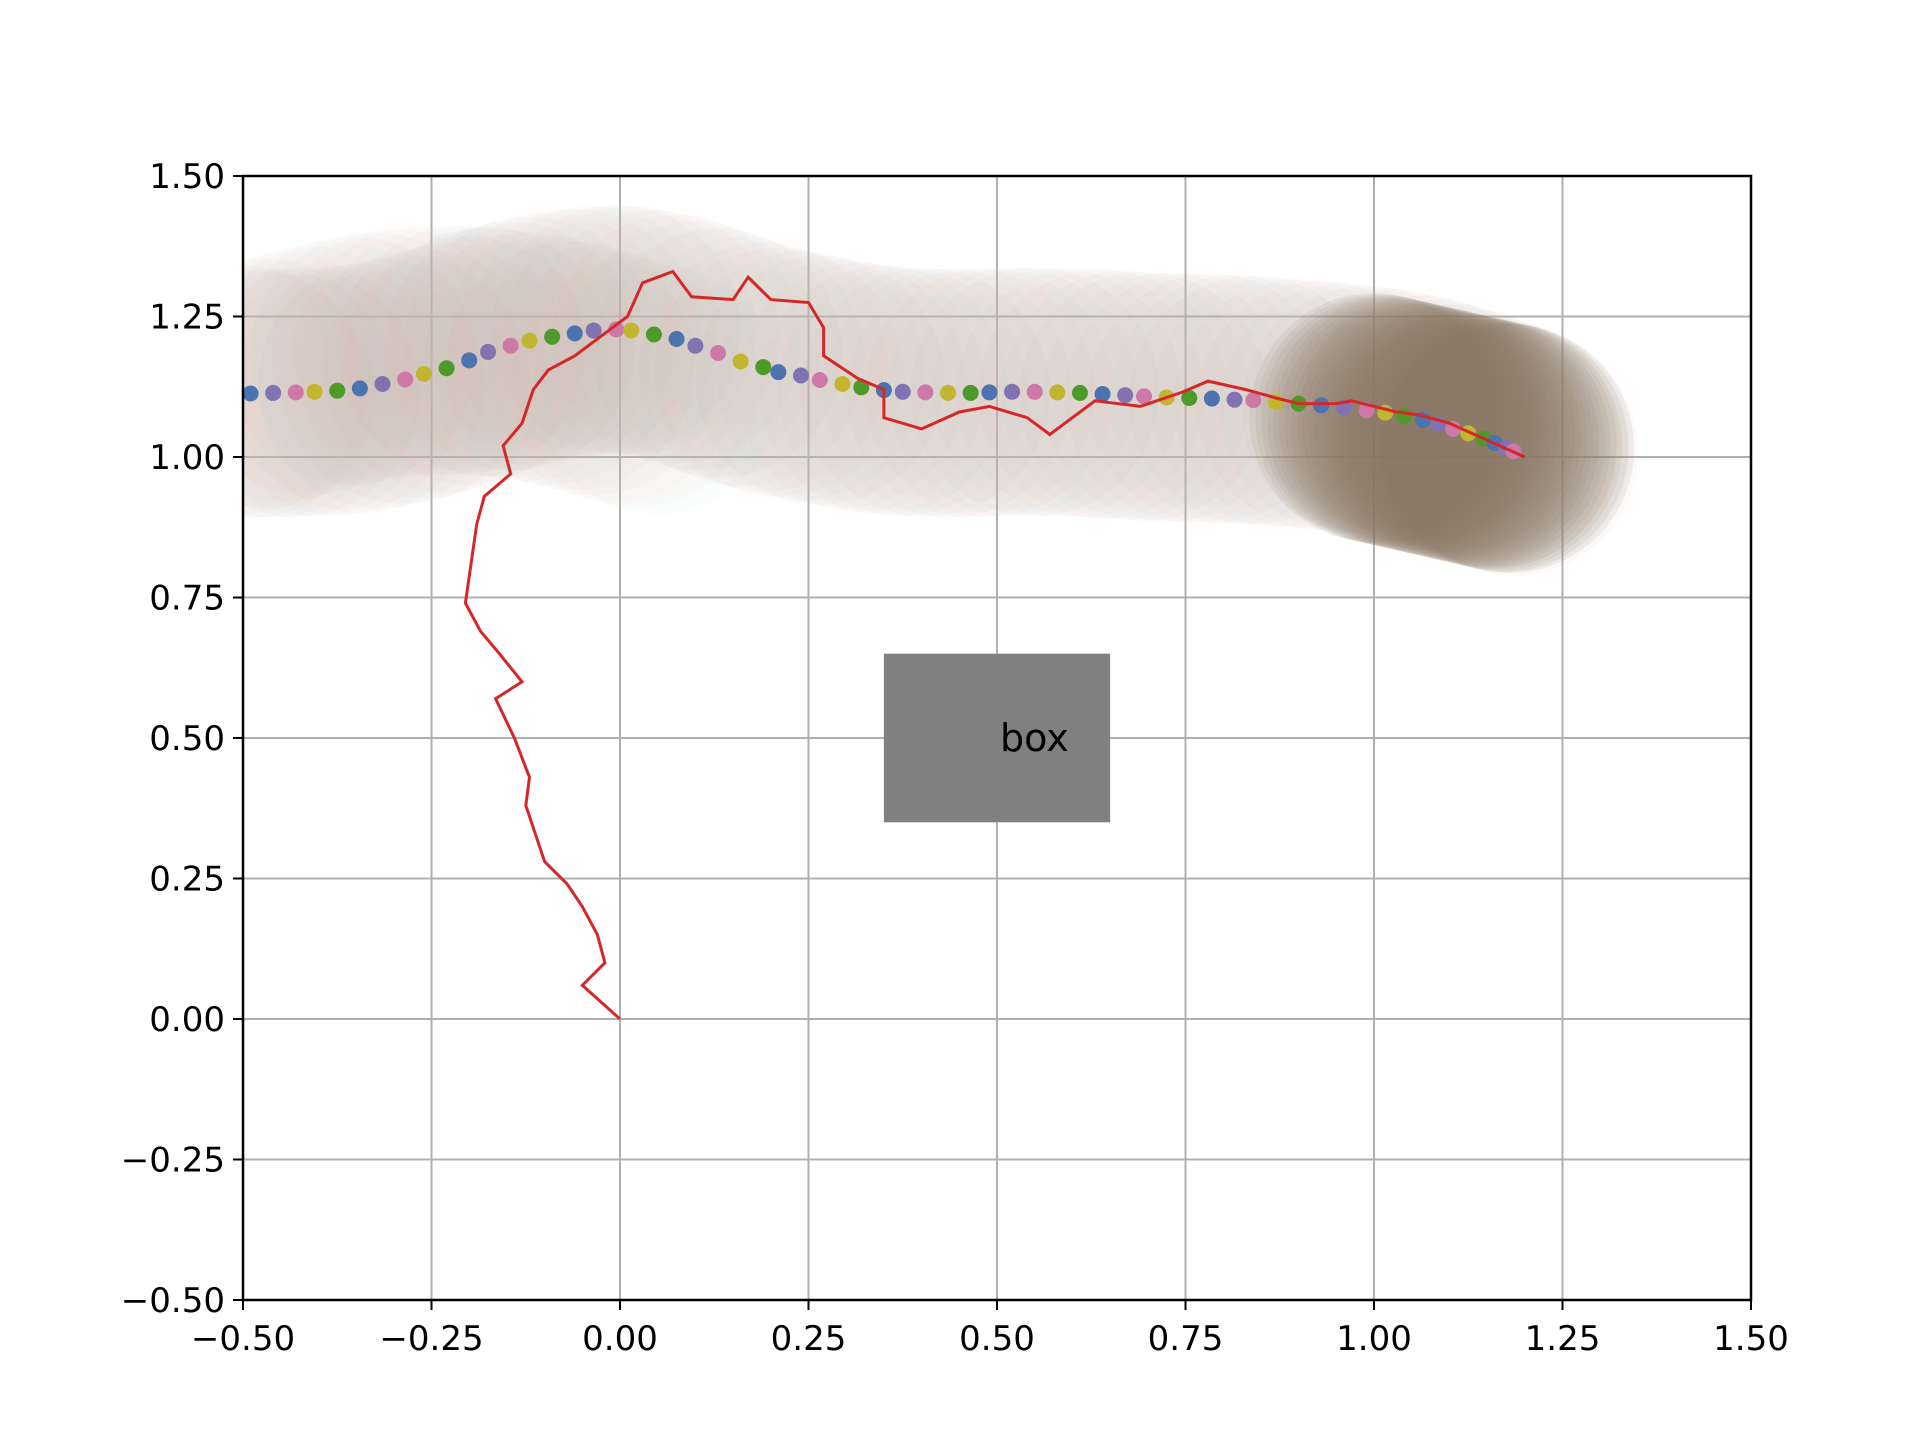  I want to click on x-tick-label: 0.75, so click(1186, 1339).